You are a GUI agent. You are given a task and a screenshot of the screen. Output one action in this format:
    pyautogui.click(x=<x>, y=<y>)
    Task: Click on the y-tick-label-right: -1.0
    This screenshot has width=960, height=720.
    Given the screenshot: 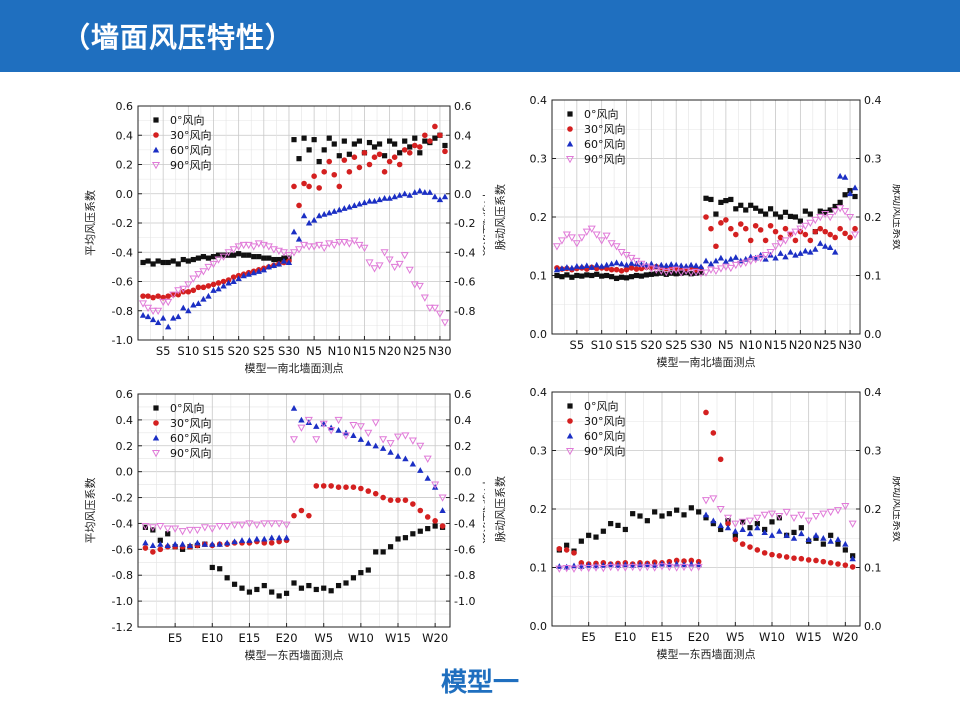 What is the action you would take?
    pyautogui.click(x=464, y=601)
    